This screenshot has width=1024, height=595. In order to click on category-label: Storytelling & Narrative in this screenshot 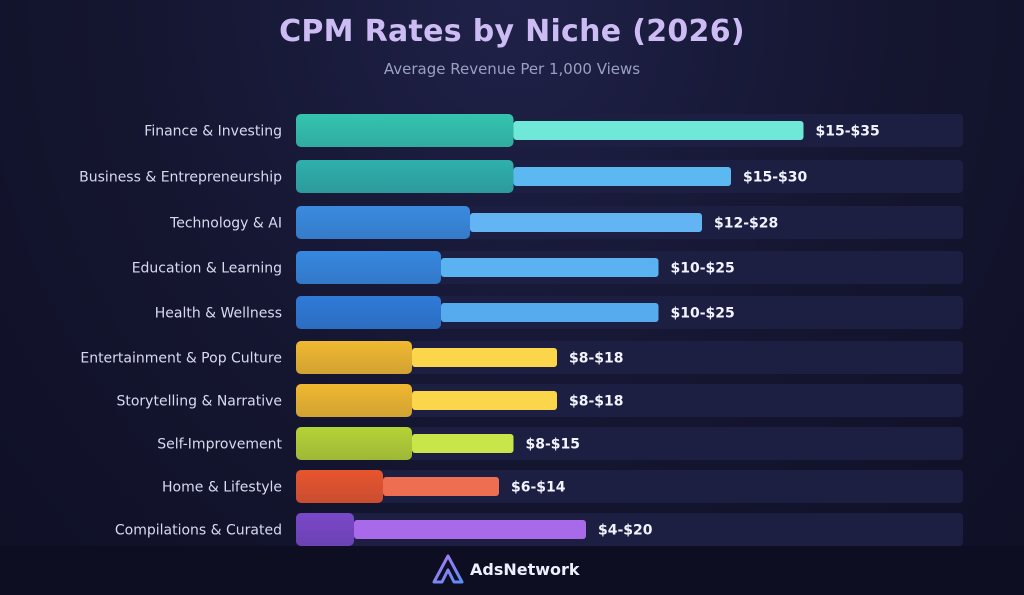, I will do `click(199, 402)`.